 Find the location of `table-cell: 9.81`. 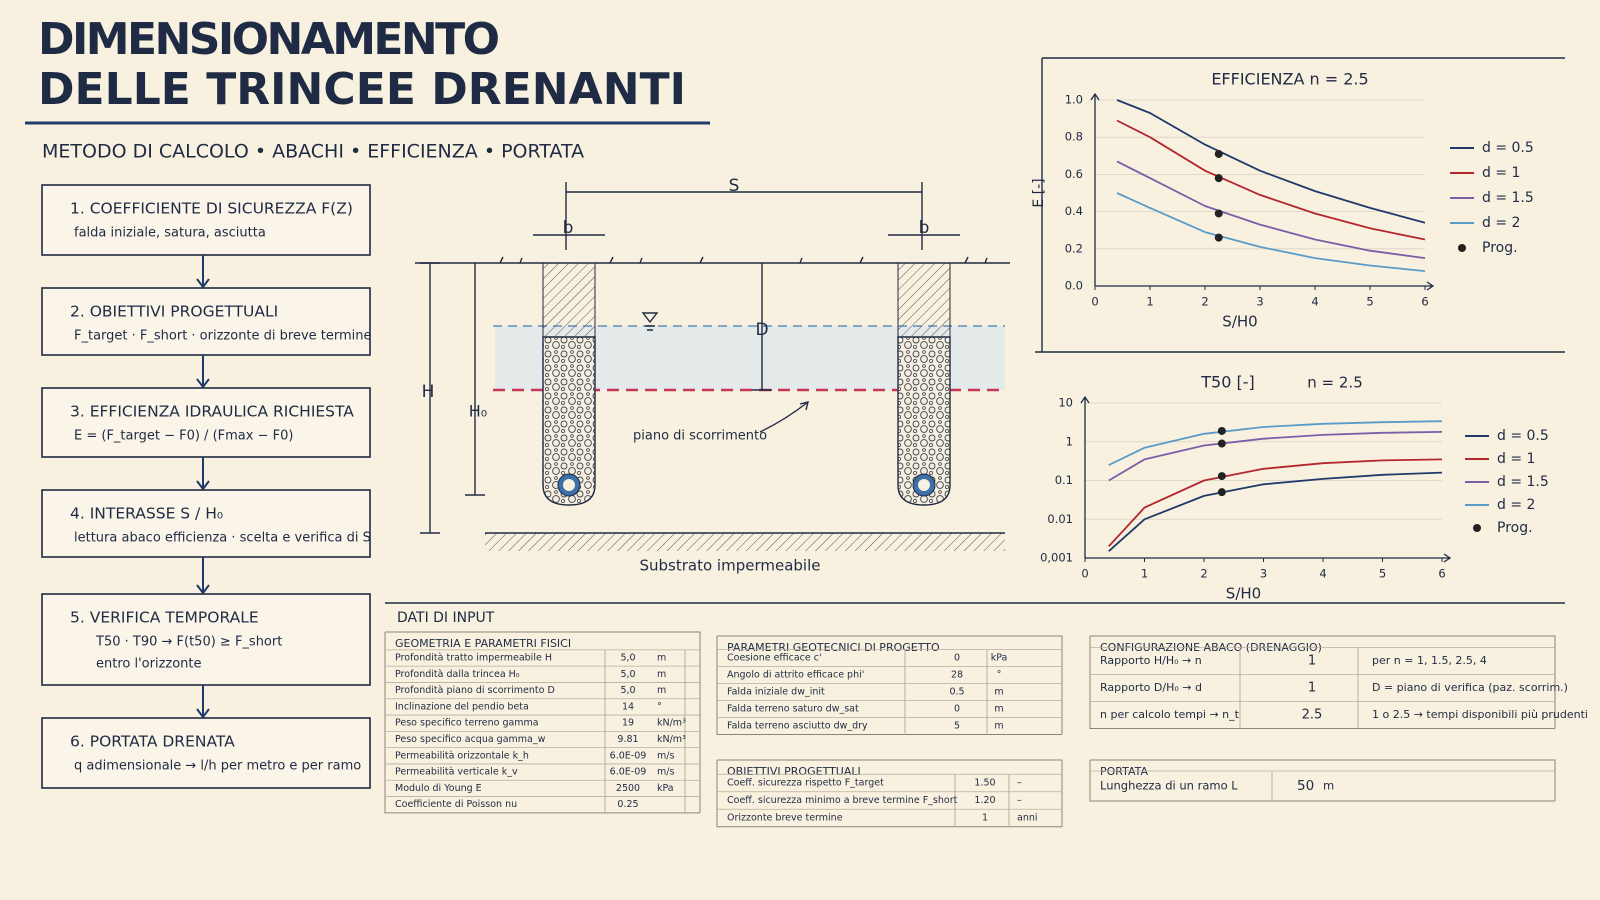

table-cell: 9.81 is located at coordinates (627, 739).